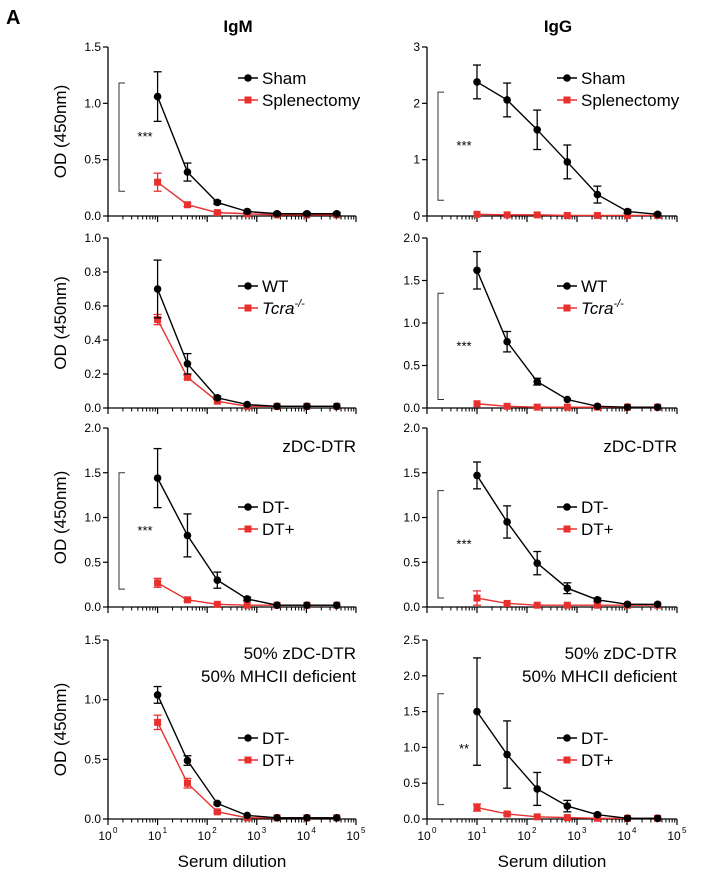  I want to click on y-tick-label: 1, so click(416, 160).